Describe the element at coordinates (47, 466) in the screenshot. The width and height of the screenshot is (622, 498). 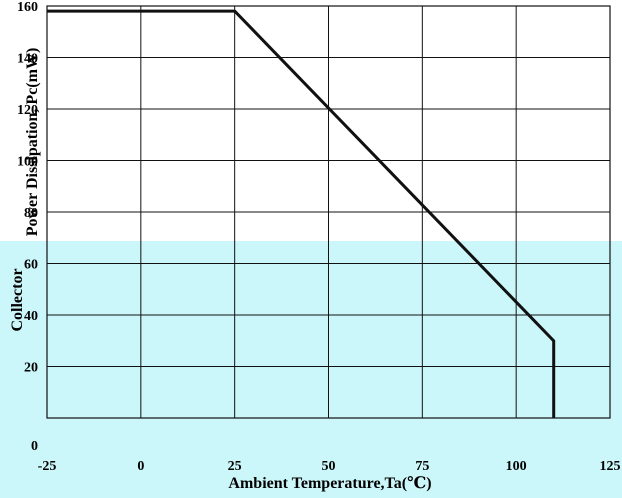
I see `x-tick-label: -25` at that location.